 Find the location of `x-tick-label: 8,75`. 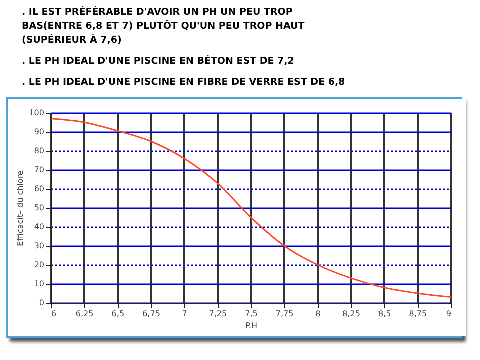

x-tick-label: 8,75 is located at coordinates (418, 314).